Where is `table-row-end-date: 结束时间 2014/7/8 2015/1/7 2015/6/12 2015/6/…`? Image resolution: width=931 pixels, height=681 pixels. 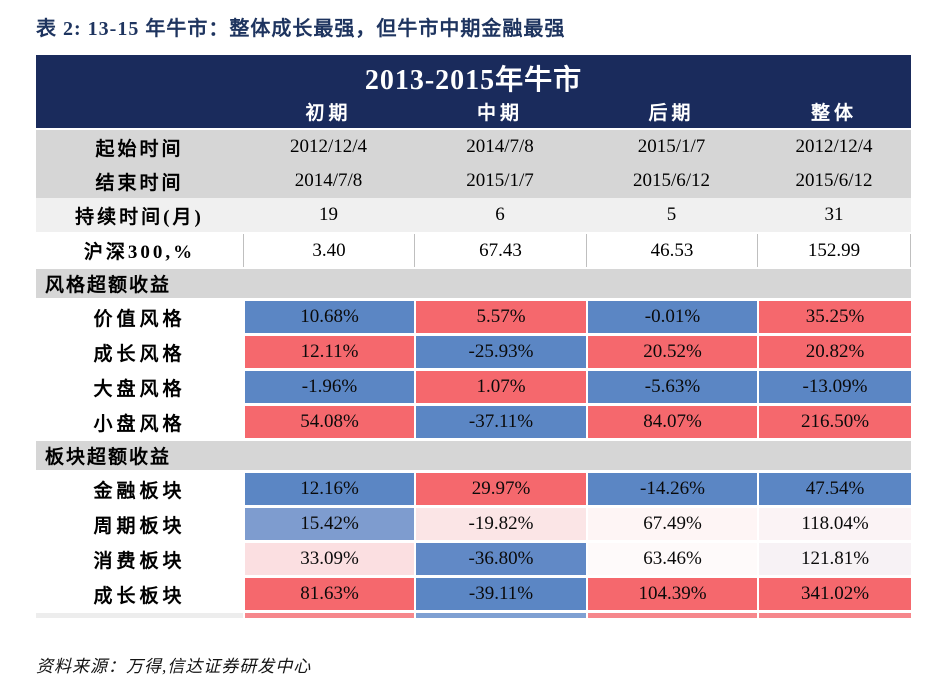
table-row-end-date: 结束时间 2014/7/8 2015/1/7 2015/6/12 2015/6/… is located at coordinates (473, 181).